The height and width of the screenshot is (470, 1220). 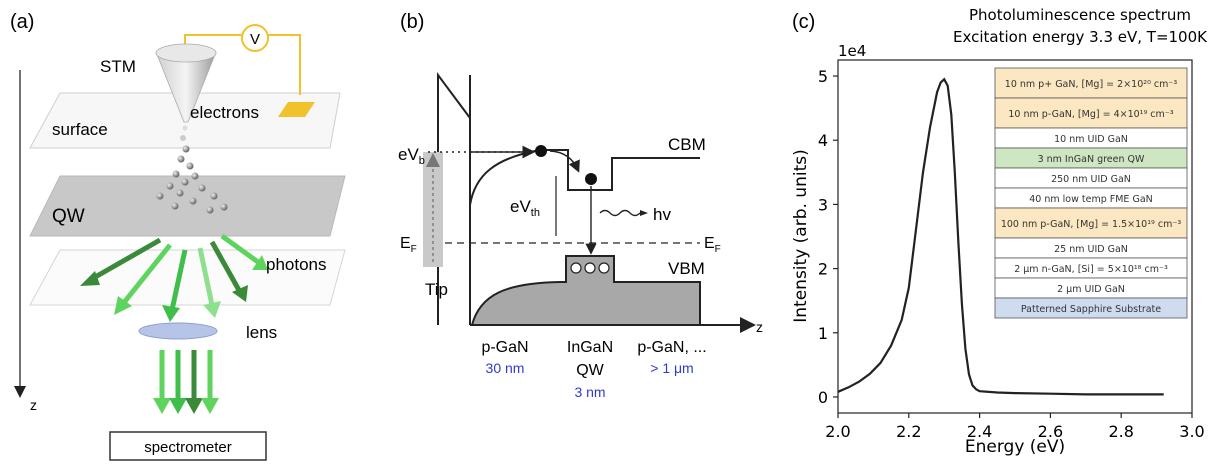 What do you see at coordinates (436, 289) in the screenshot?
I see `tip-label: Tip` at bounding box center [436, 289].